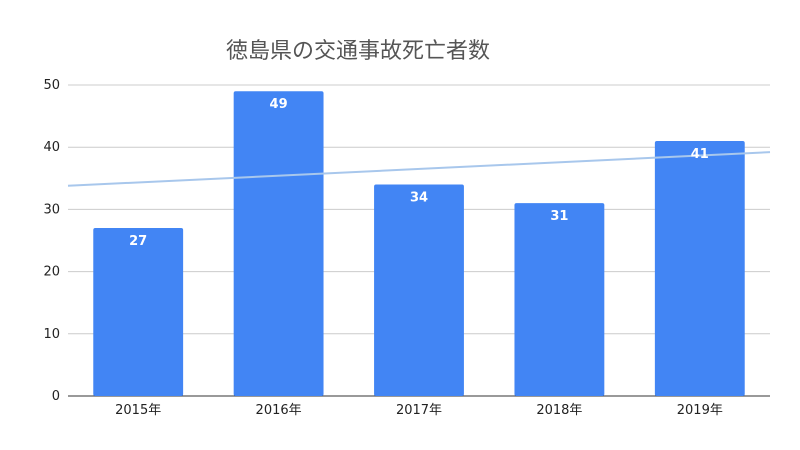 This screenshot has width=800, height=450. I want to click on chart-title: 徳島県の交通事故死亡者数, so click(358, 51).